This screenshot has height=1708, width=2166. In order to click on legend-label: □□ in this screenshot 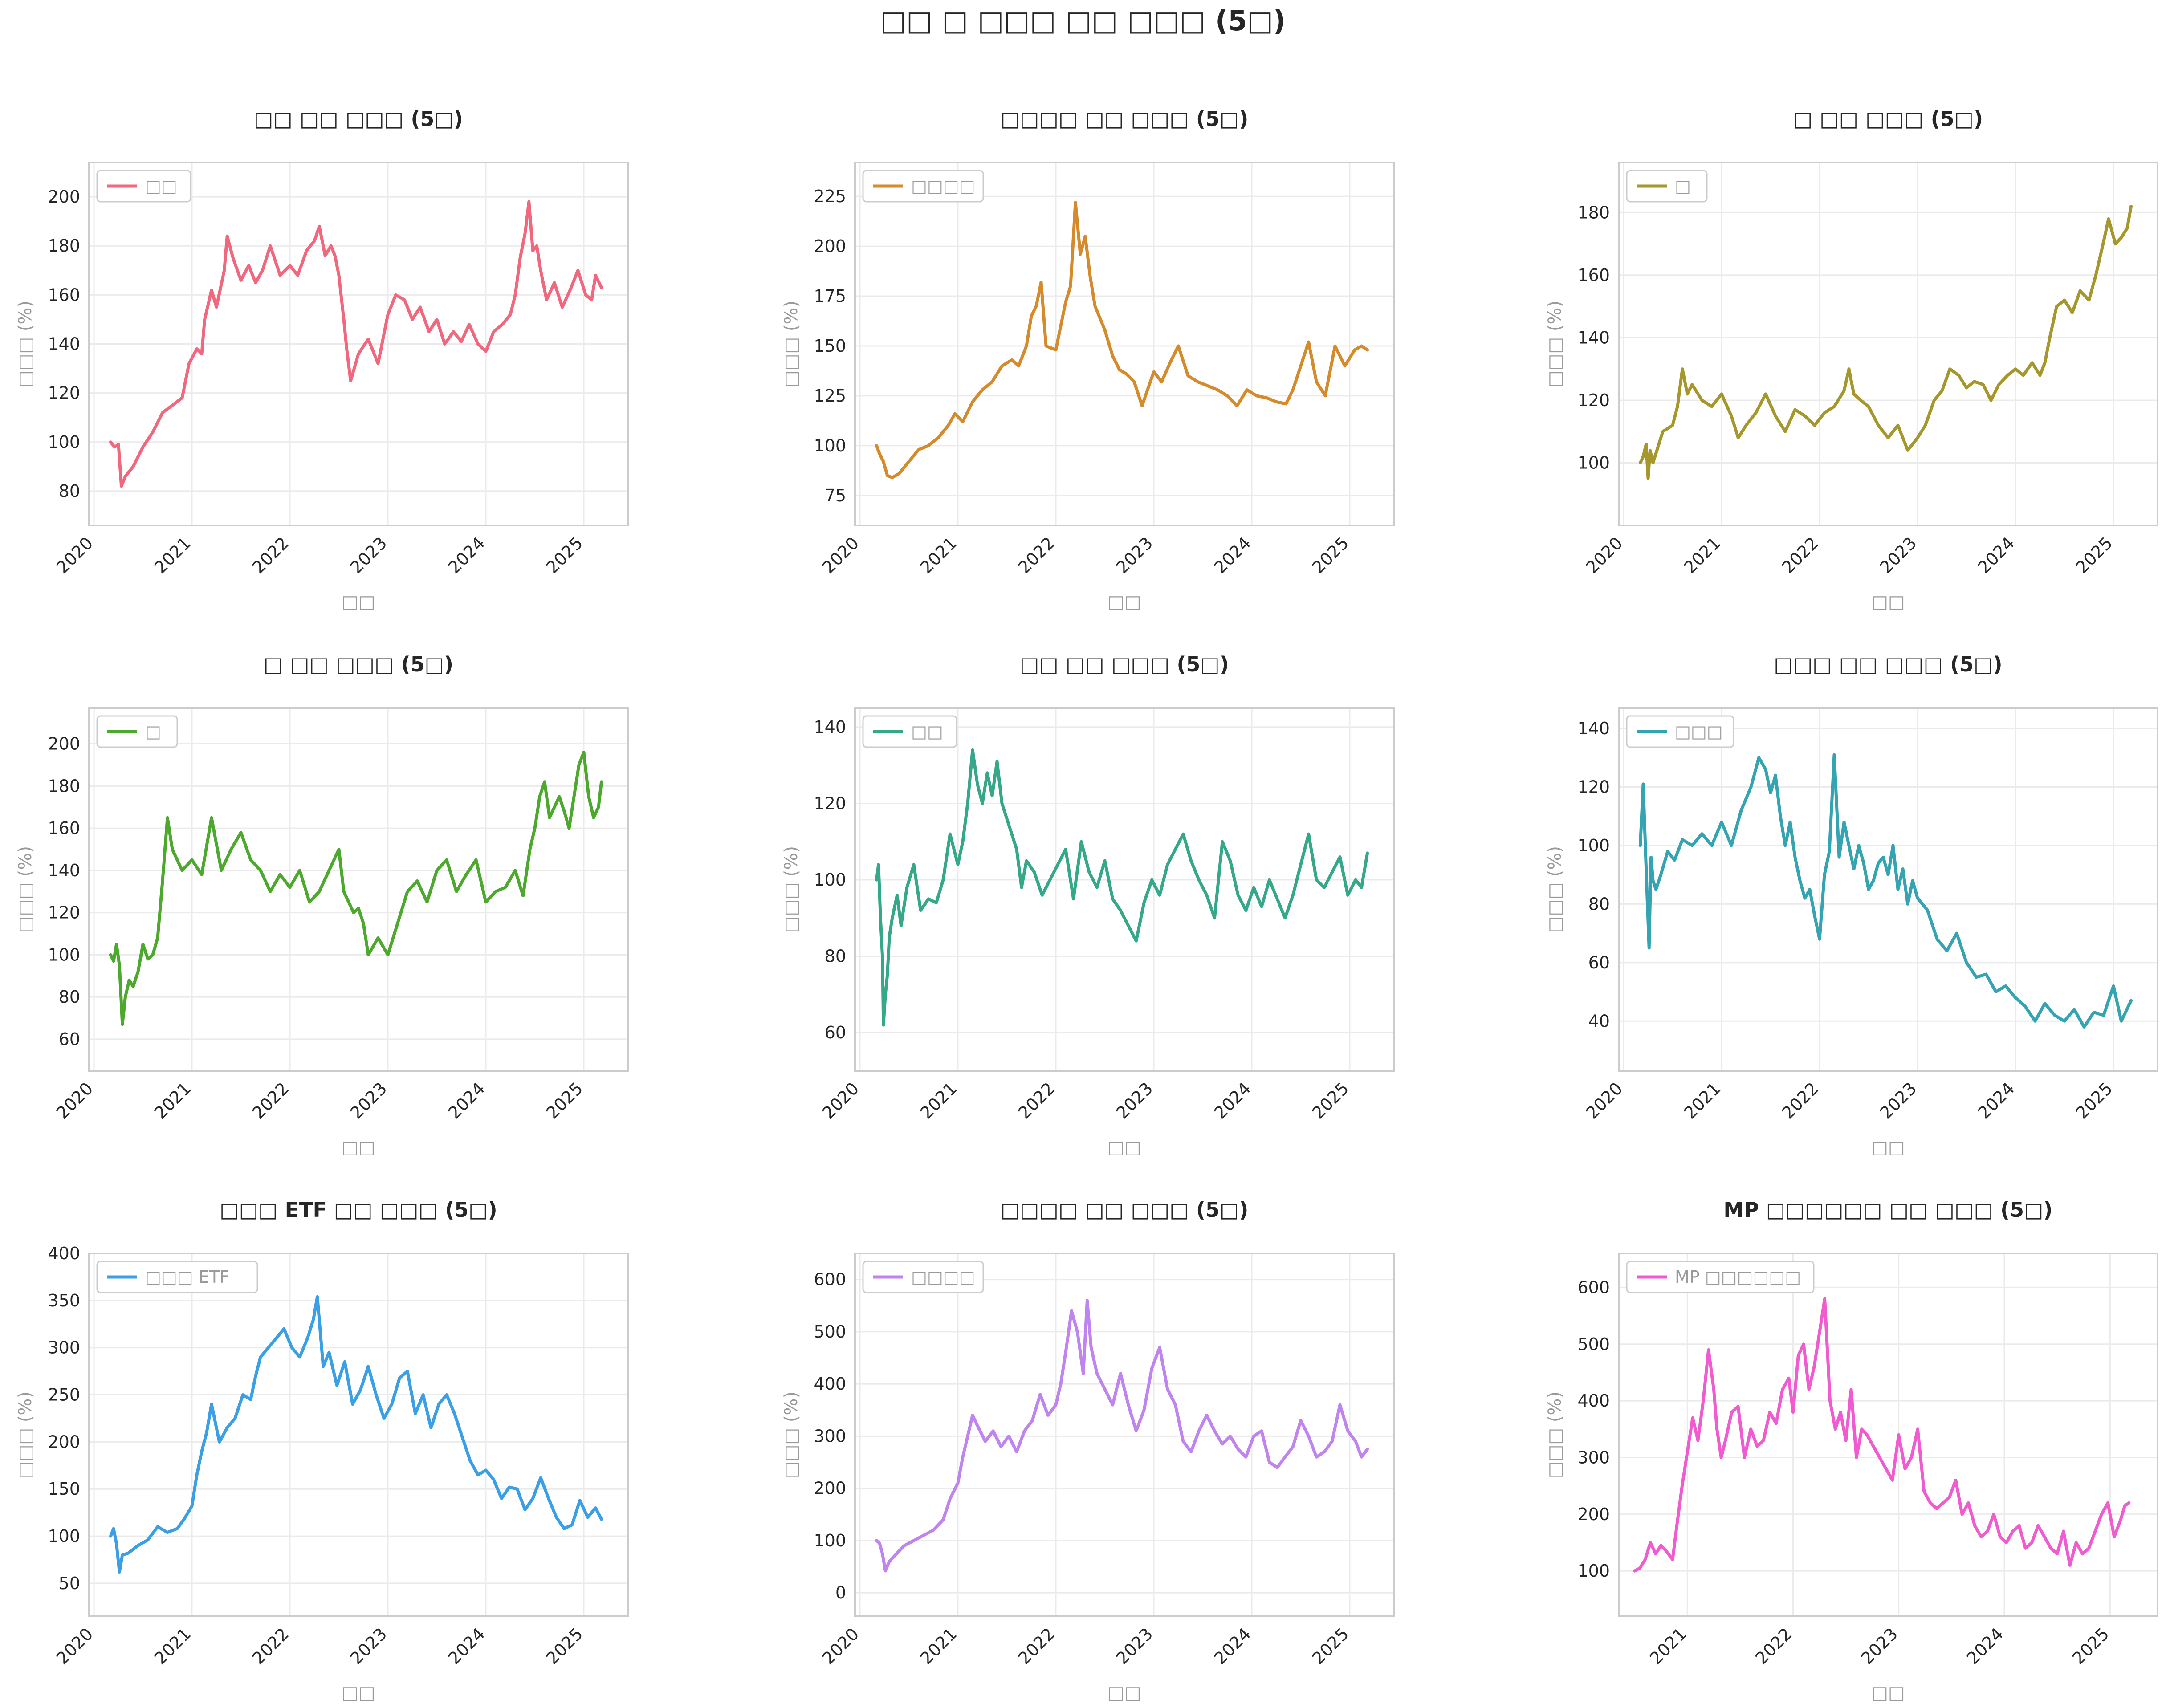, I will do `click(161, 186)`.